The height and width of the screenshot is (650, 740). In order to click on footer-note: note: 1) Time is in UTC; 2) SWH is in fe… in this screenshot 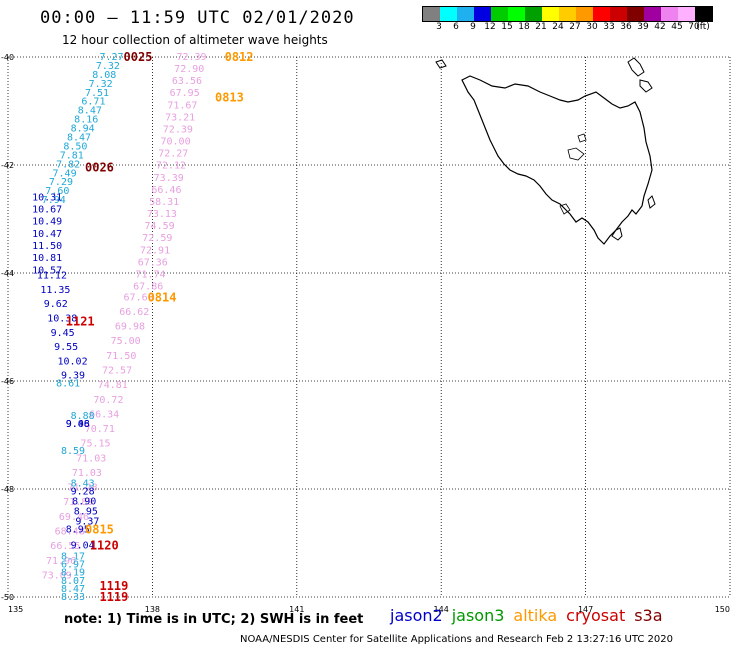, I will do `click(214, 619)`.